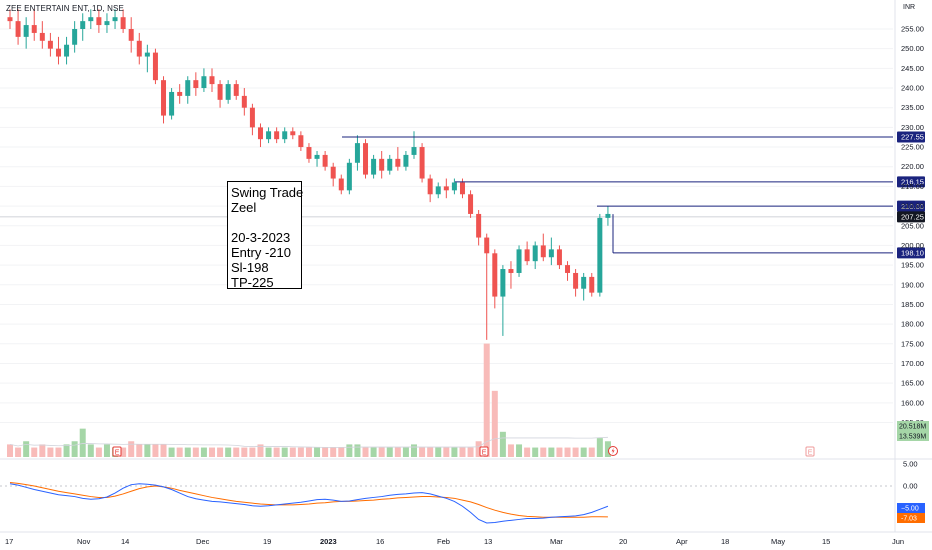 Image resolution: width=932 pixels, height=550 pixels. What do you see at coordinates (725, 541) in the screenshot?
I see `time-axis-label: 18` at bounding box center [725, 541].